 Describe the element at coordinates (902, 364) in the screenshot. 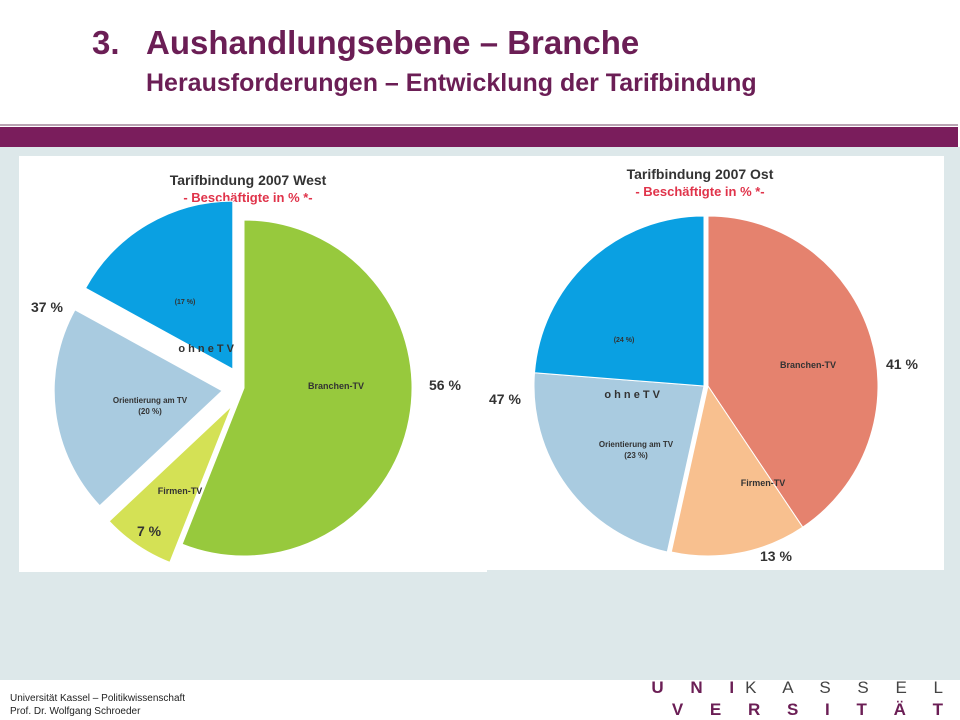

I see `chart-ost-value-branchen: 41 %` at that location.